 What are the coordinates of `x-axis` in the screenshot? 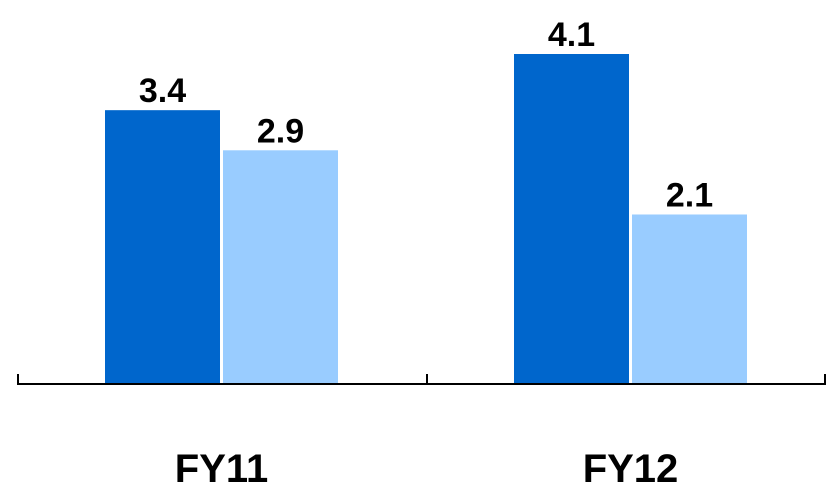 It's located at (421, 379).